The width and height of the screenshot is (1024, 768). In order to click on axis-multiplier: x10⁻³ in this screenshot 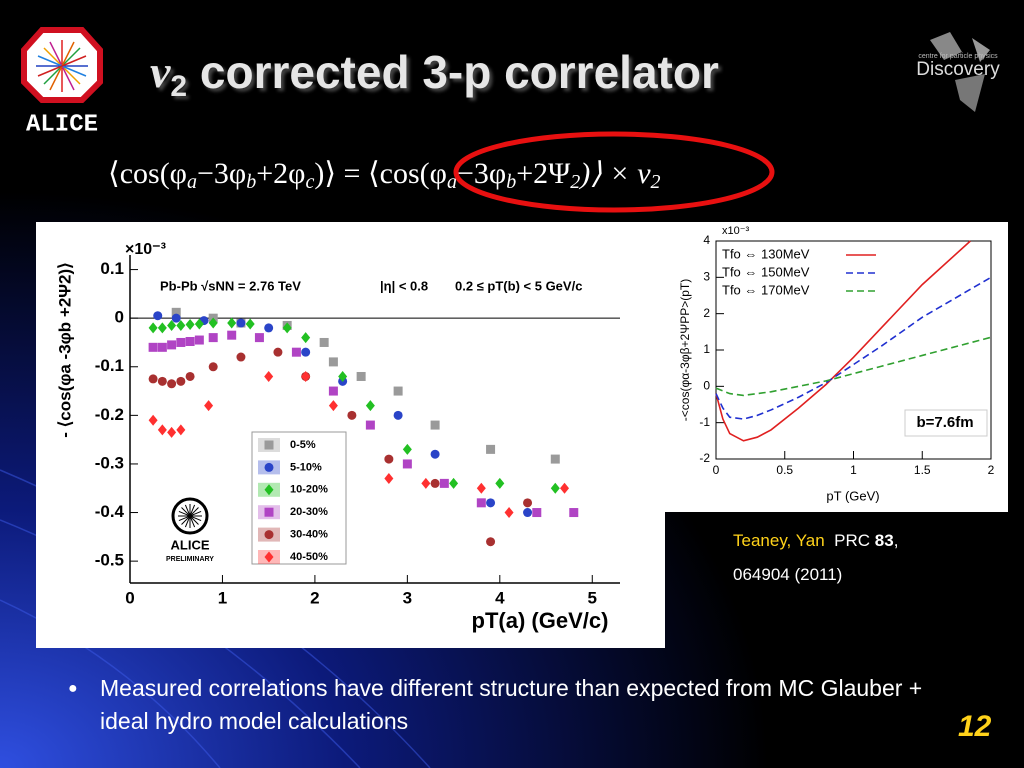, I will do `click(736, 231)`.